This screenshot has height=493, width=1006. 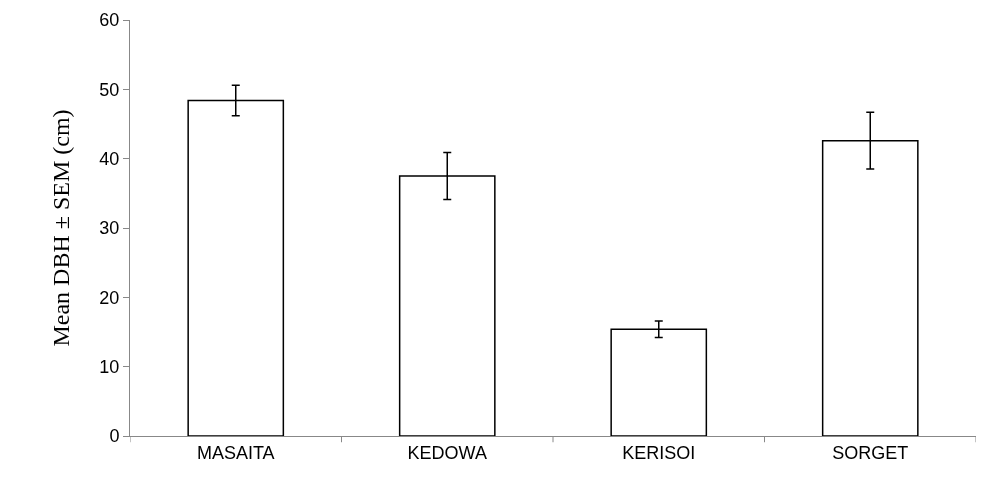 What do you see at coordinates (109, 366) in the screenshot?
I see `y-tick-label: 10` at bounding box center [109, 366].